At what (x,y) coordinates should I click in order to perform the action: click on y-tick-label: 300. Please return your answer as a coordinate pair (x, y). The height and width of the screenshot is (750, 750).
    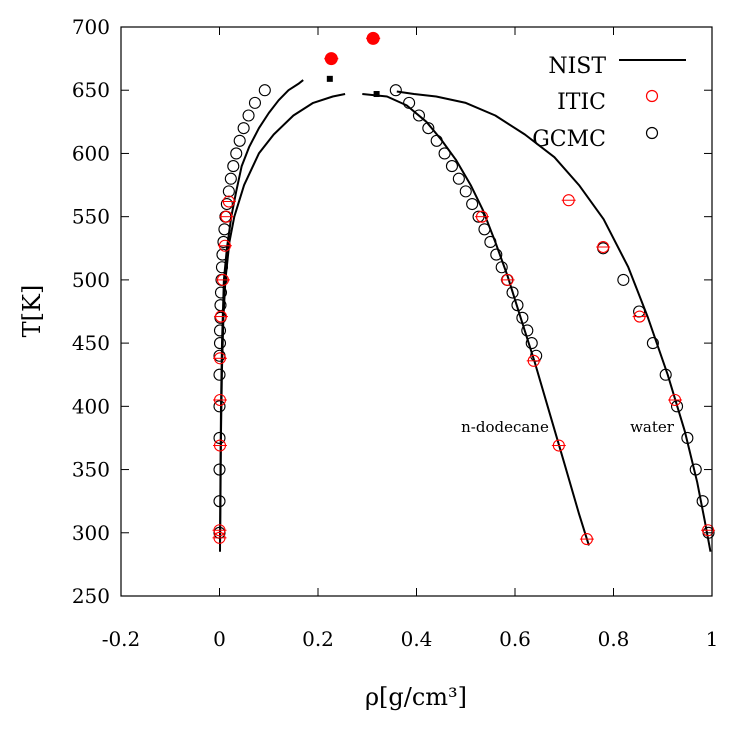
    Looking at the image, I should click on (91, 533).